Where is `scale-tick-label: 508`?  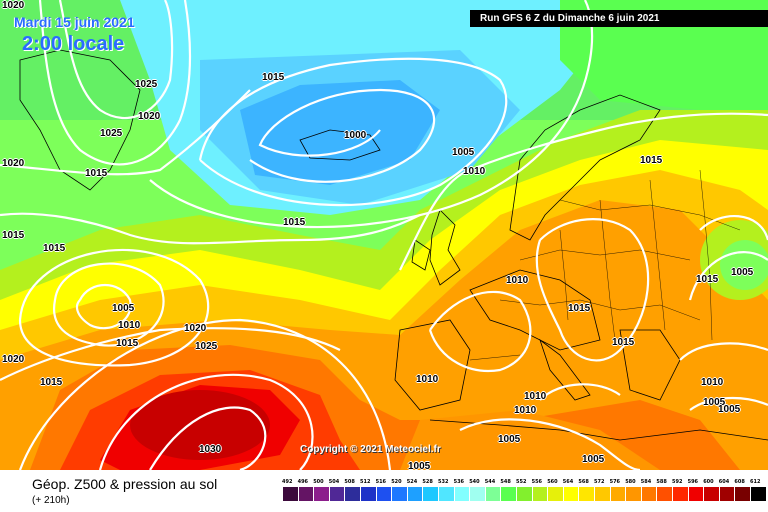
scale-tick-label: 508 is located at coordinates (349, 482).